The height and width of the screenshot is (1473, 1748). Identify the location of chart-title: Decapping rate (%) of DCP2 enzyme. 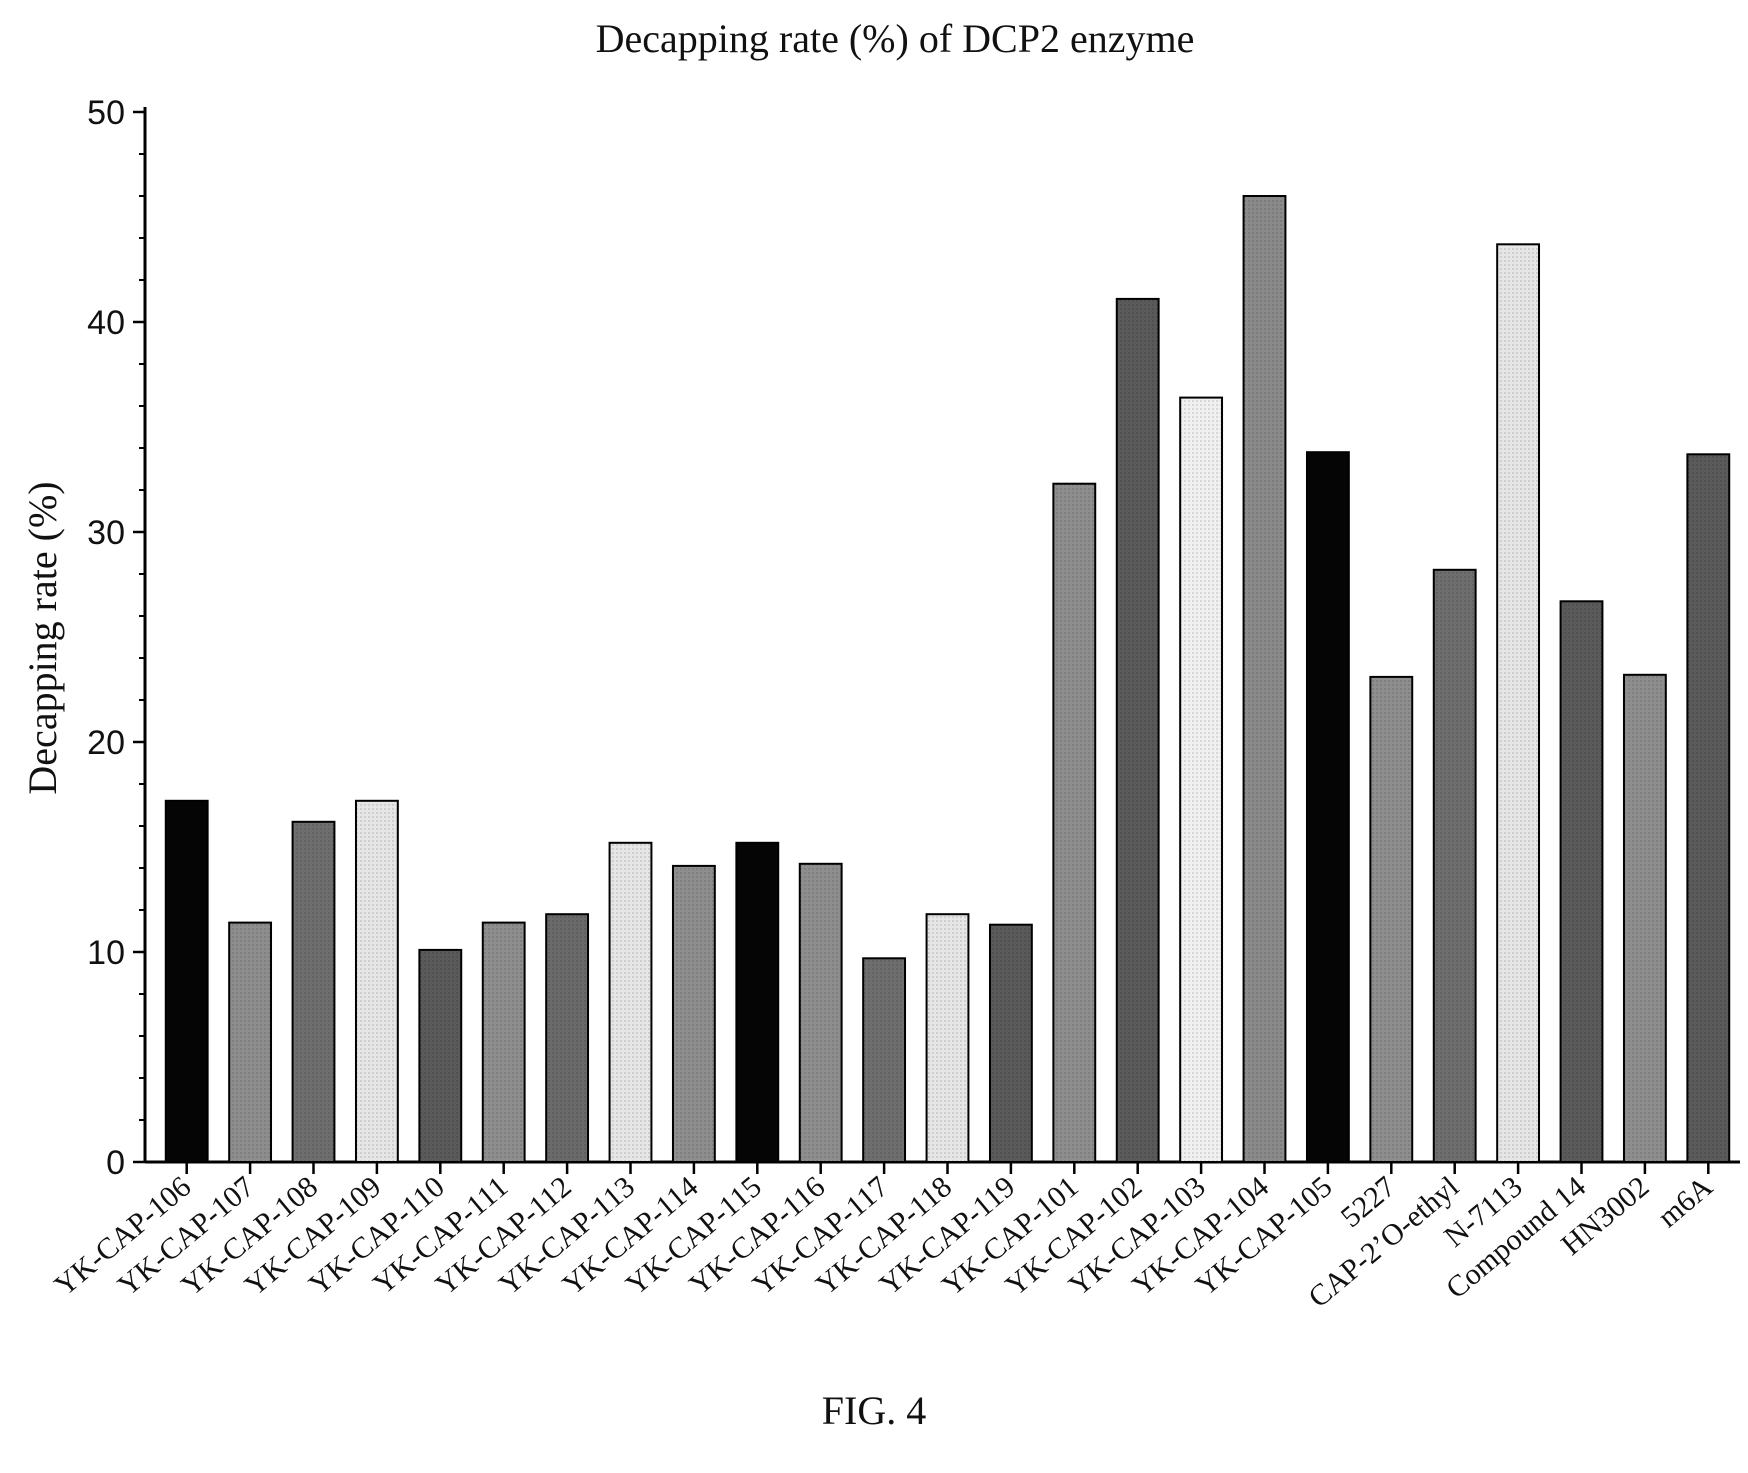
(895, 38).